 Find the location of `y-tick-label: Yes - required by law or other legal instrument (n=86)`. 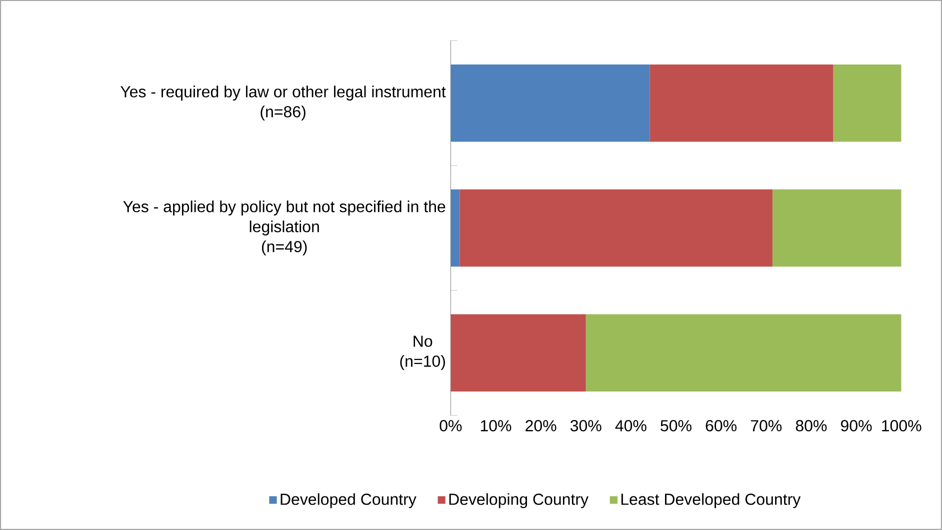

y-tick-label: Yes - required by law or other legal instrument (n=86) is located at coordinates (283, 103).